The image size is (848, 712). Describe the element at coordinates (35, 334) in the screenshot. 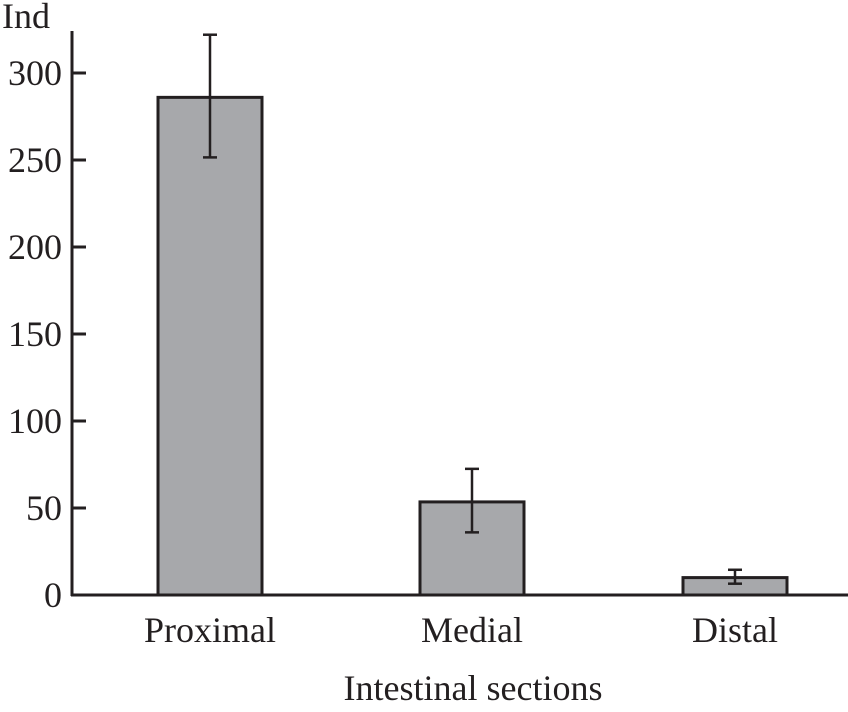

I see `y-tick-label: 150` at that location.